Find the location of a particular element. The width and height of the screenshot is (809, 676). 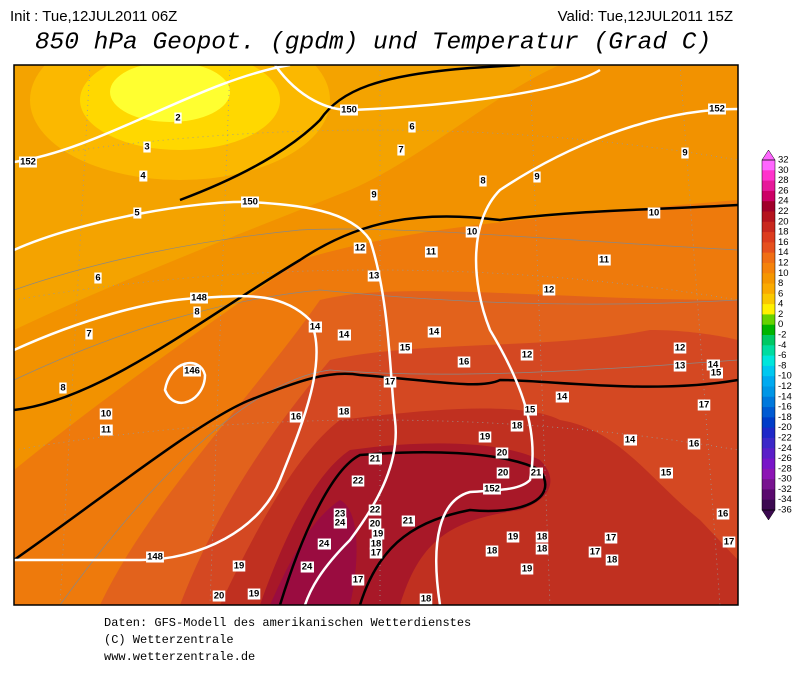

colorbar-label: 30 is located at coordinates (783, 170).